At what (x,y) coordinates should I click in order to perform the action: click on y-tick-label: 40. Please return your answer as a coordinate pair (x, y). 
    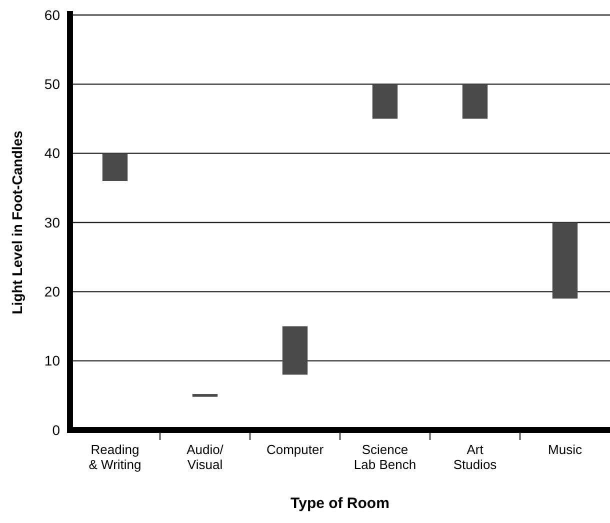
    Looking at the image, I should click on (52, 153).